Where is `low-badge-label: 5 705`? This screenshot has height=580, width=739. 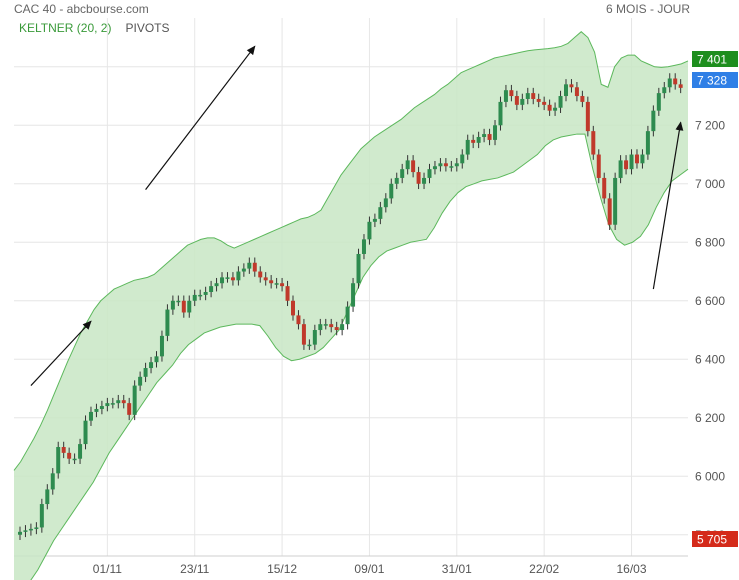 low-badge-label: 5 705 is located at coordinates (712, 540).